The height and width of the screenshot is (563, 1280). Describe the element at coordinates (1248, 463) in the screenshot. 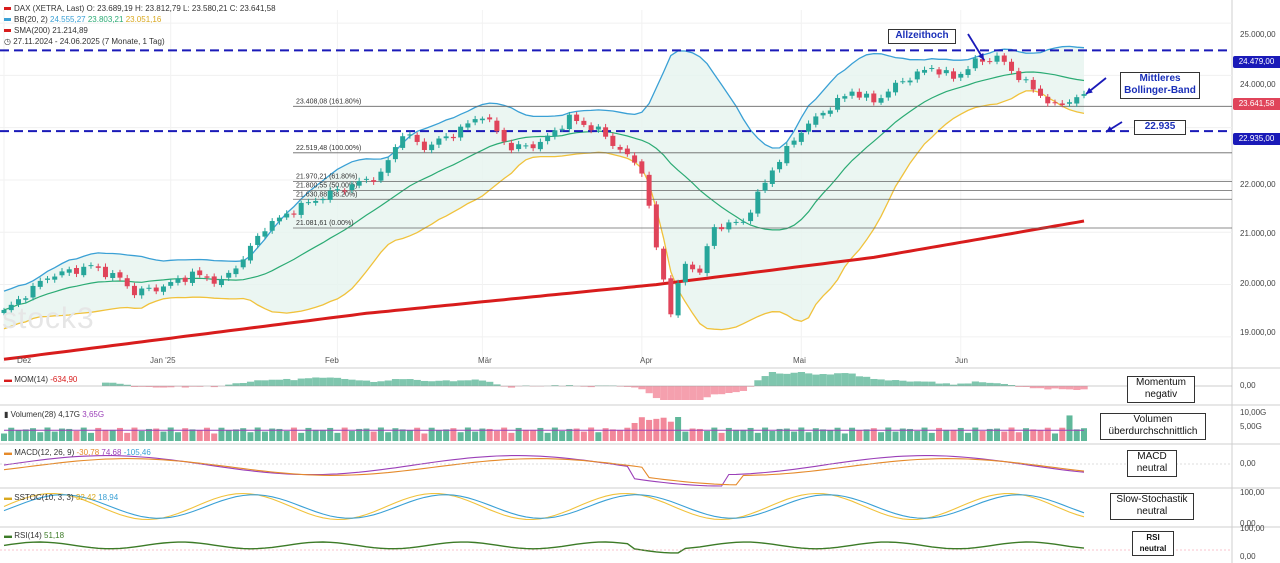

I see `macd-axis-zero: 0,00` at that location.